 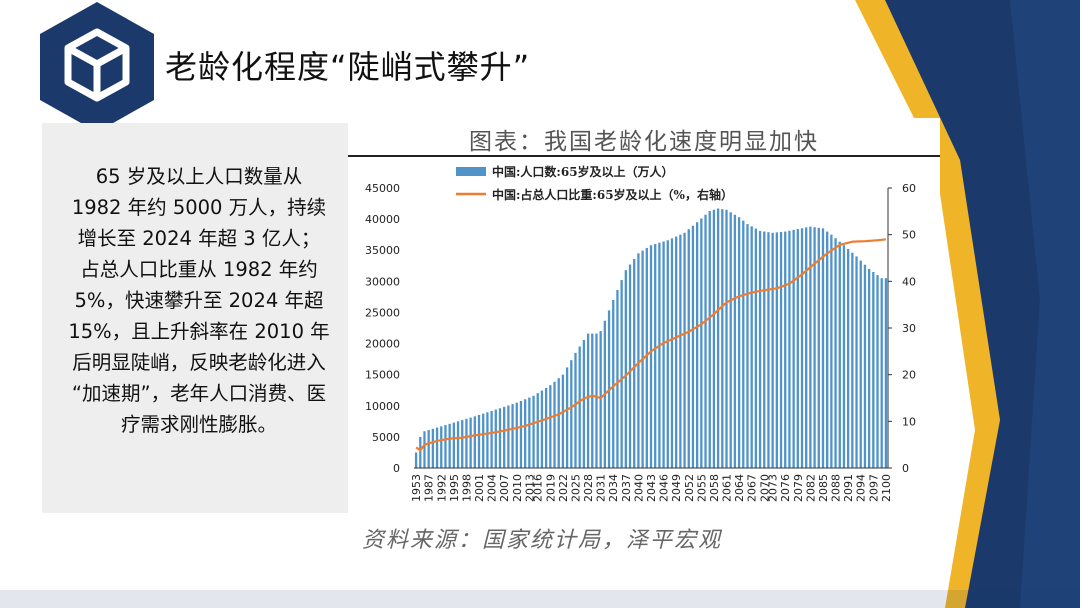 I want to click on x-tick-label: 2073, so click(x=773, y=488).